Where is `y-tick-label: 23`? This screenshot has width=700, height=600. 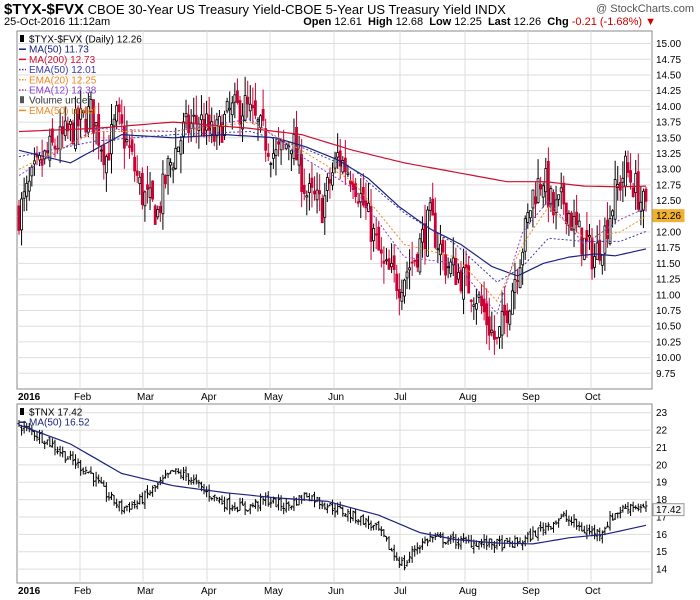
y-tick-label: 23 is located at coordinates (662, 413).